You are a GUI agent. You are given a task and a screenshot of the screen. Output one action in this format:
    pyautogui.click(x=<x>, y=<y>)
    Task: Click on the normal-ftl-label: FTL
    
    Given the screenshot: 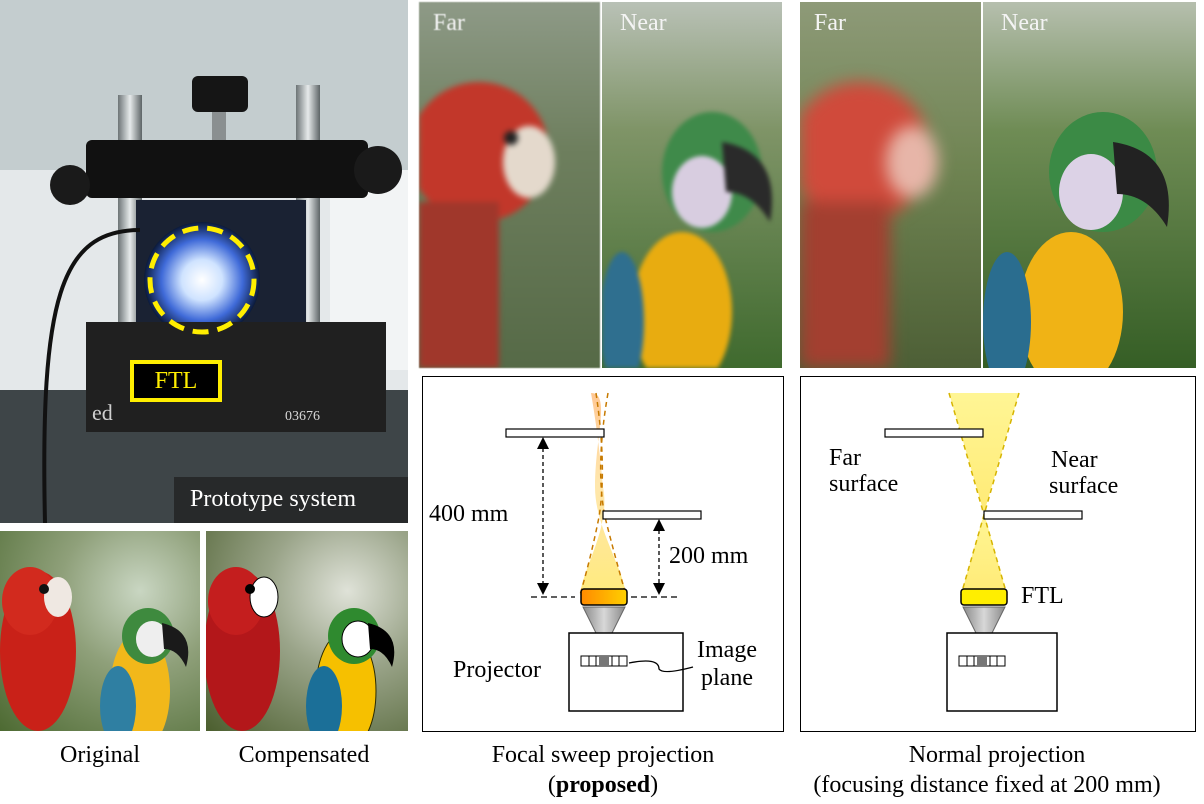 What is the action you would take?
    pyautogui.click(x=1042, y=596)
    